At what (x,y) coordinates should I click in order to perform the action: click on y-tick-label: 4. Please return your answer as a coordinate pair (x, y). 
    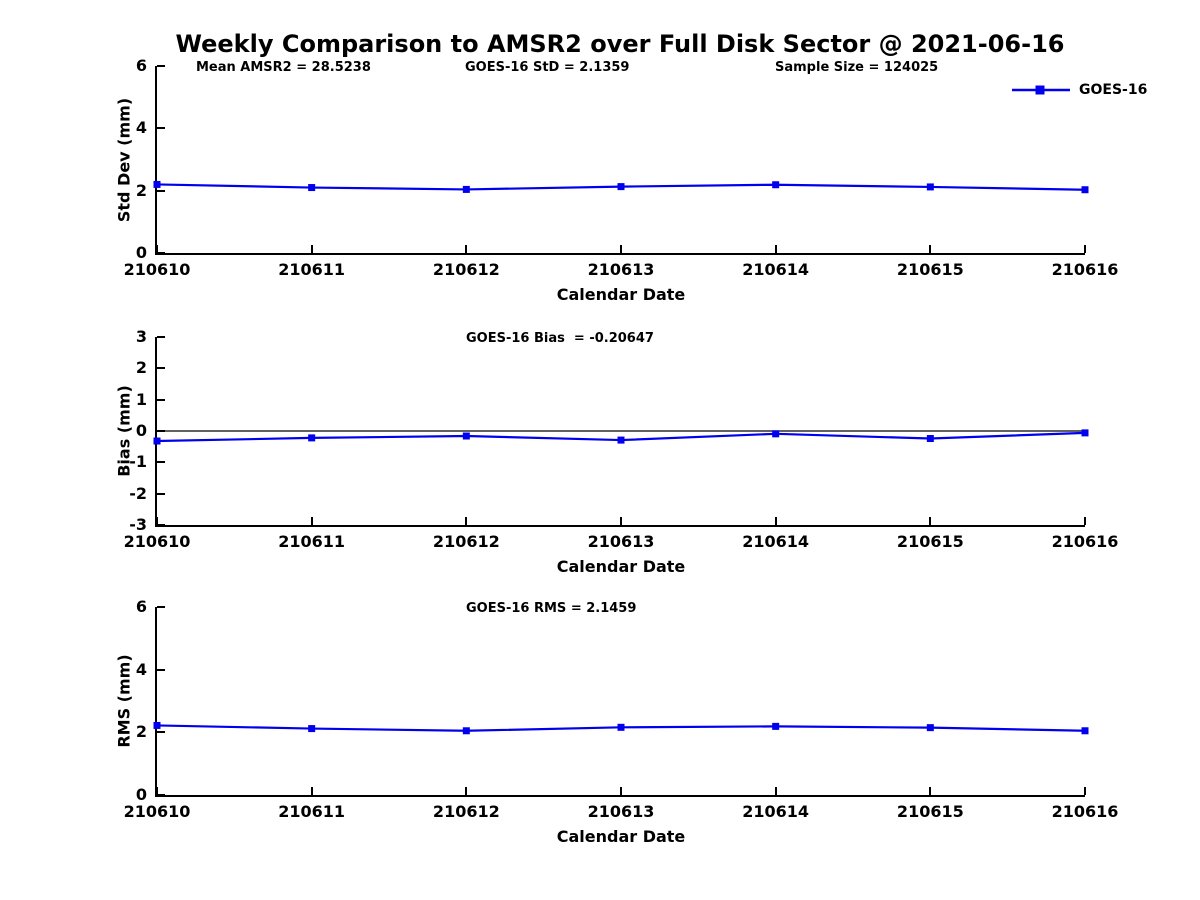
    Looking at the image, I should click on (141, 669).